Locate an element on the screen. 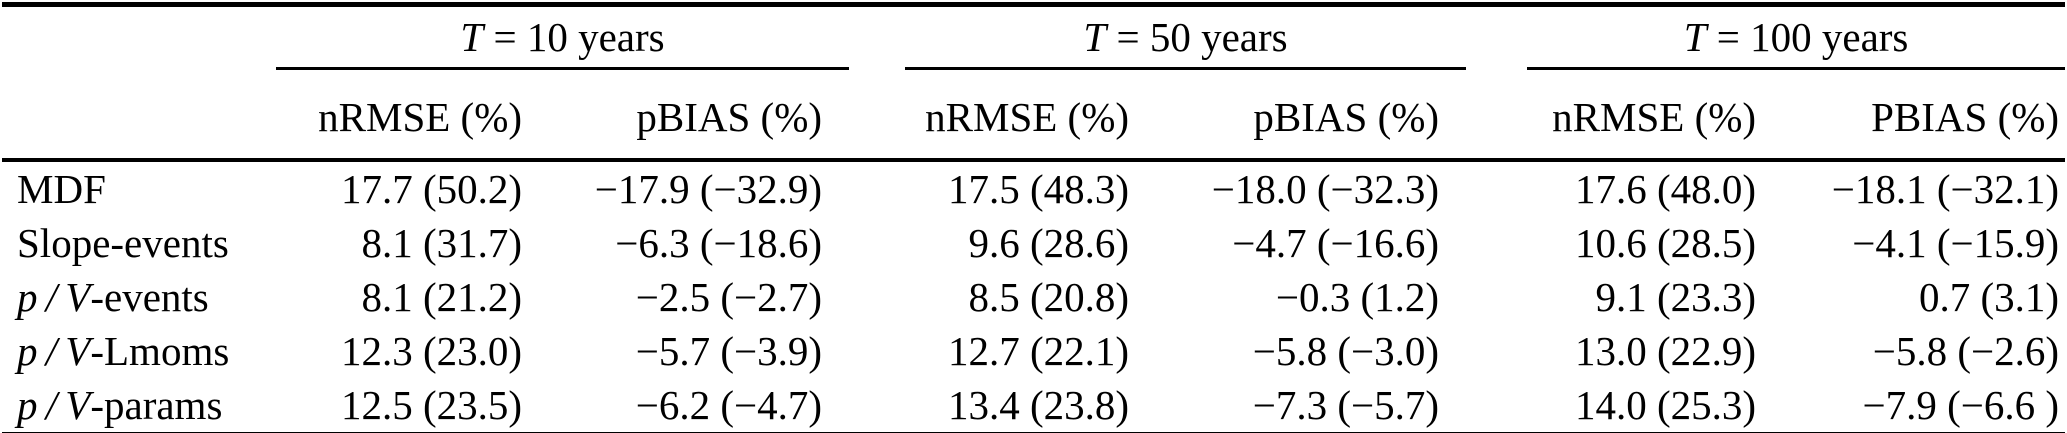  value-cell: −5.7 (−3.9) is located at coordinates (729, 351).